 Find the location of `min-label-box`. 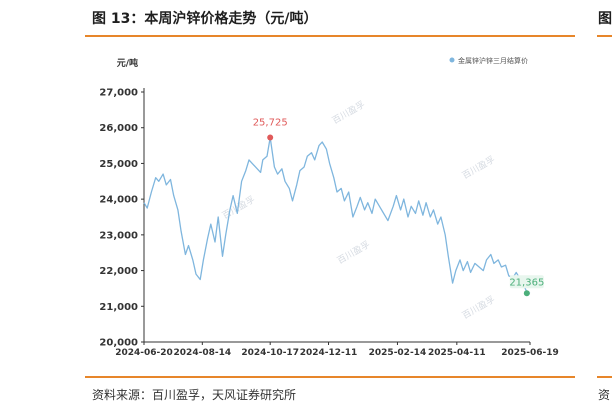

min-label-box is located at coordinates (526, 282).